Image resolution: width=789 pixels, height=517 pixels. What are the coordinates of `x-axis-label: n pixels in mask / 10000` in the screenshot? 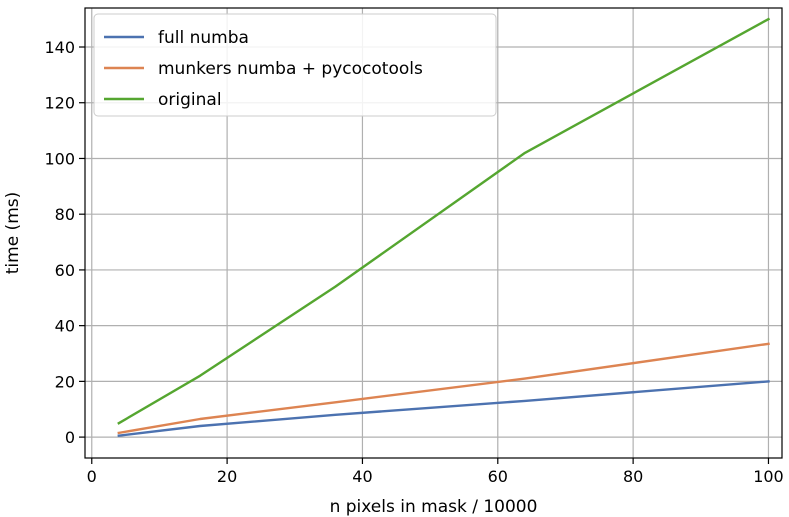 It's located at (434, 507).